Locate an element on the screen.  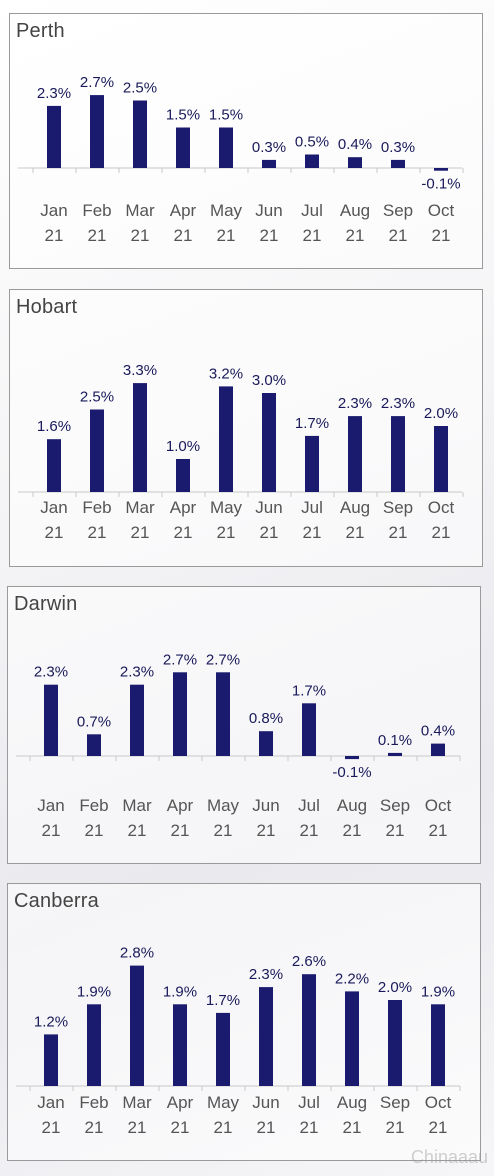
chart-title: Perth is located at coordinates (40, 31).